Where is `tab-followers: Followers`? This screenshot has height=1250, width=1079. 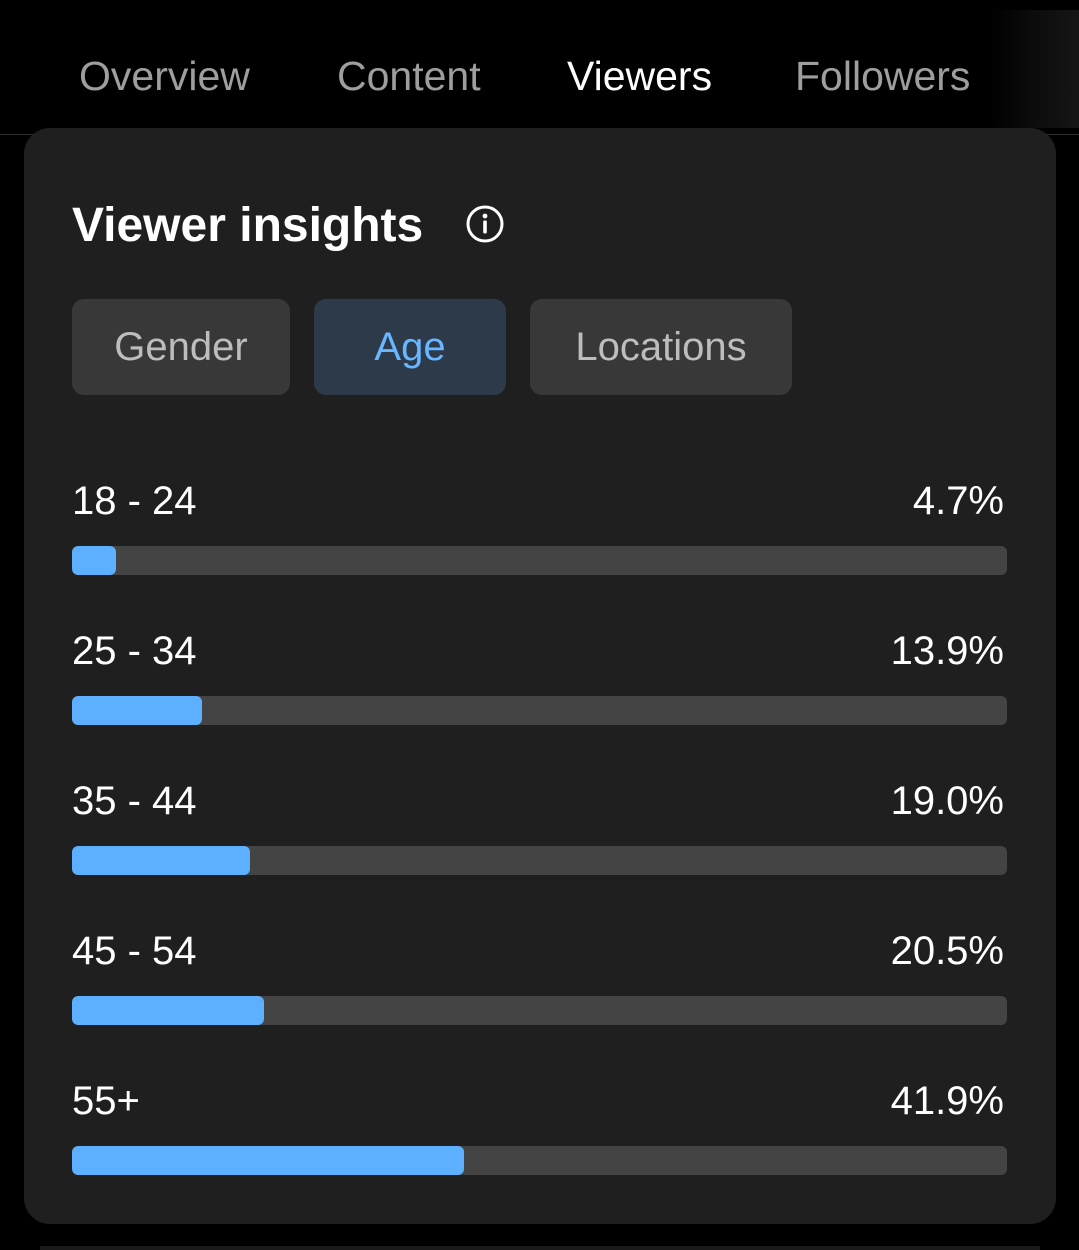 tab-followers: Followers is located at coordinates (883, 76).